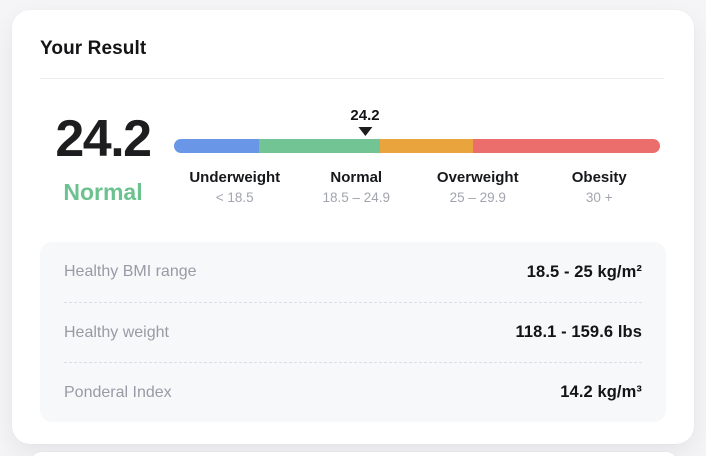  Describe the element at coordinates (601, 392) in the screenshot. I see `stat-value: 14.2 kg/m³` at that location.